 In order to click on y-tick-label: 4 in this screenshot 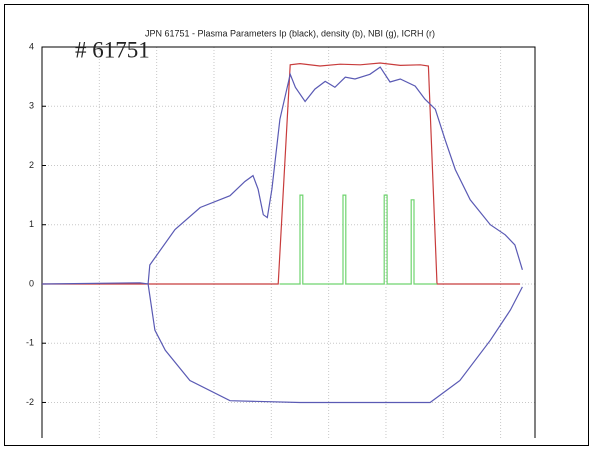, I will do `click(31, 46)`.